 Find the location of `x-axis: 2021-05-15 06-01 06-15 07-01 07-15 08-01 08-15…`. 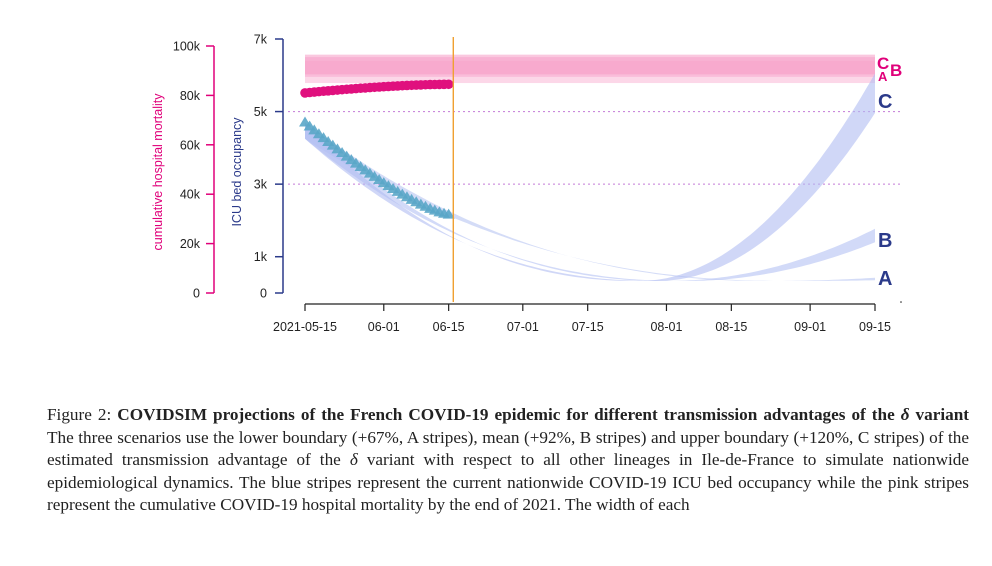

x-axis: 2021-05-15 06-01 06-15 07-01 07-15 08-01 08-15… is located at coordinates (587, 317).